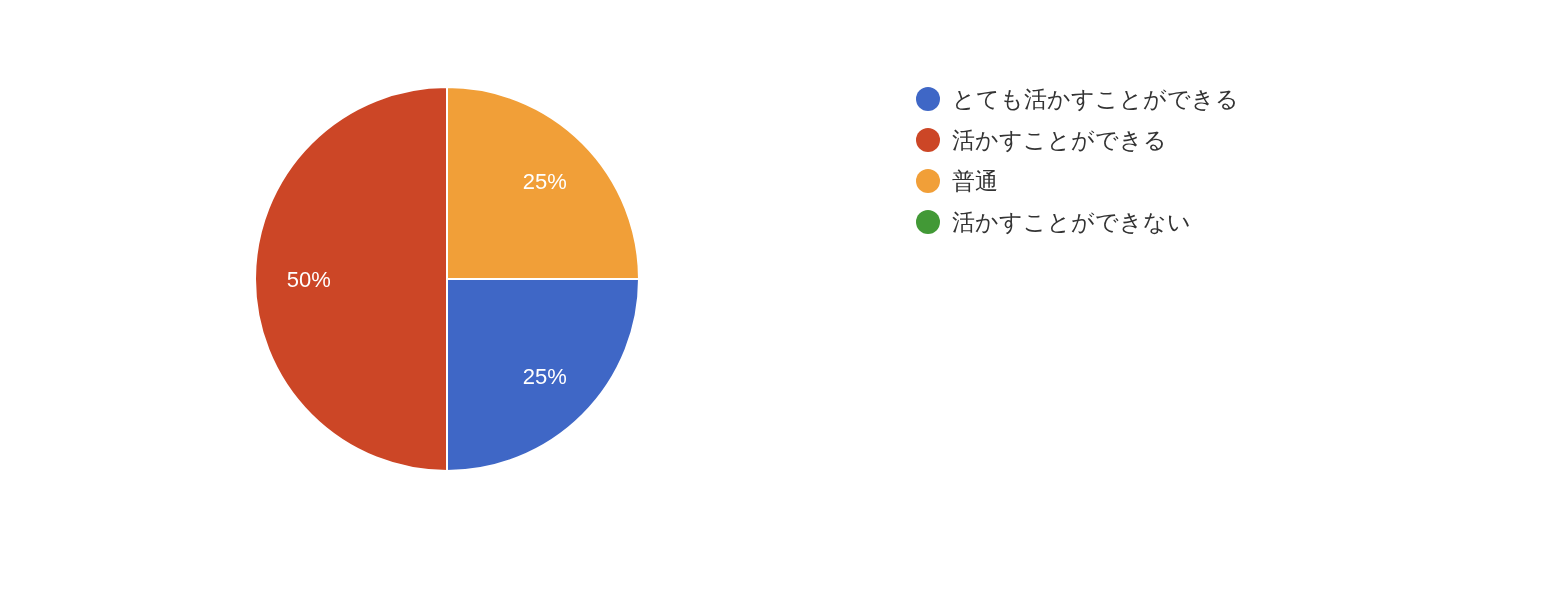 The height and width of the screenshot is (612, 1548). I want to click on legend-label: 活かすことができる, so click(1059, 140).